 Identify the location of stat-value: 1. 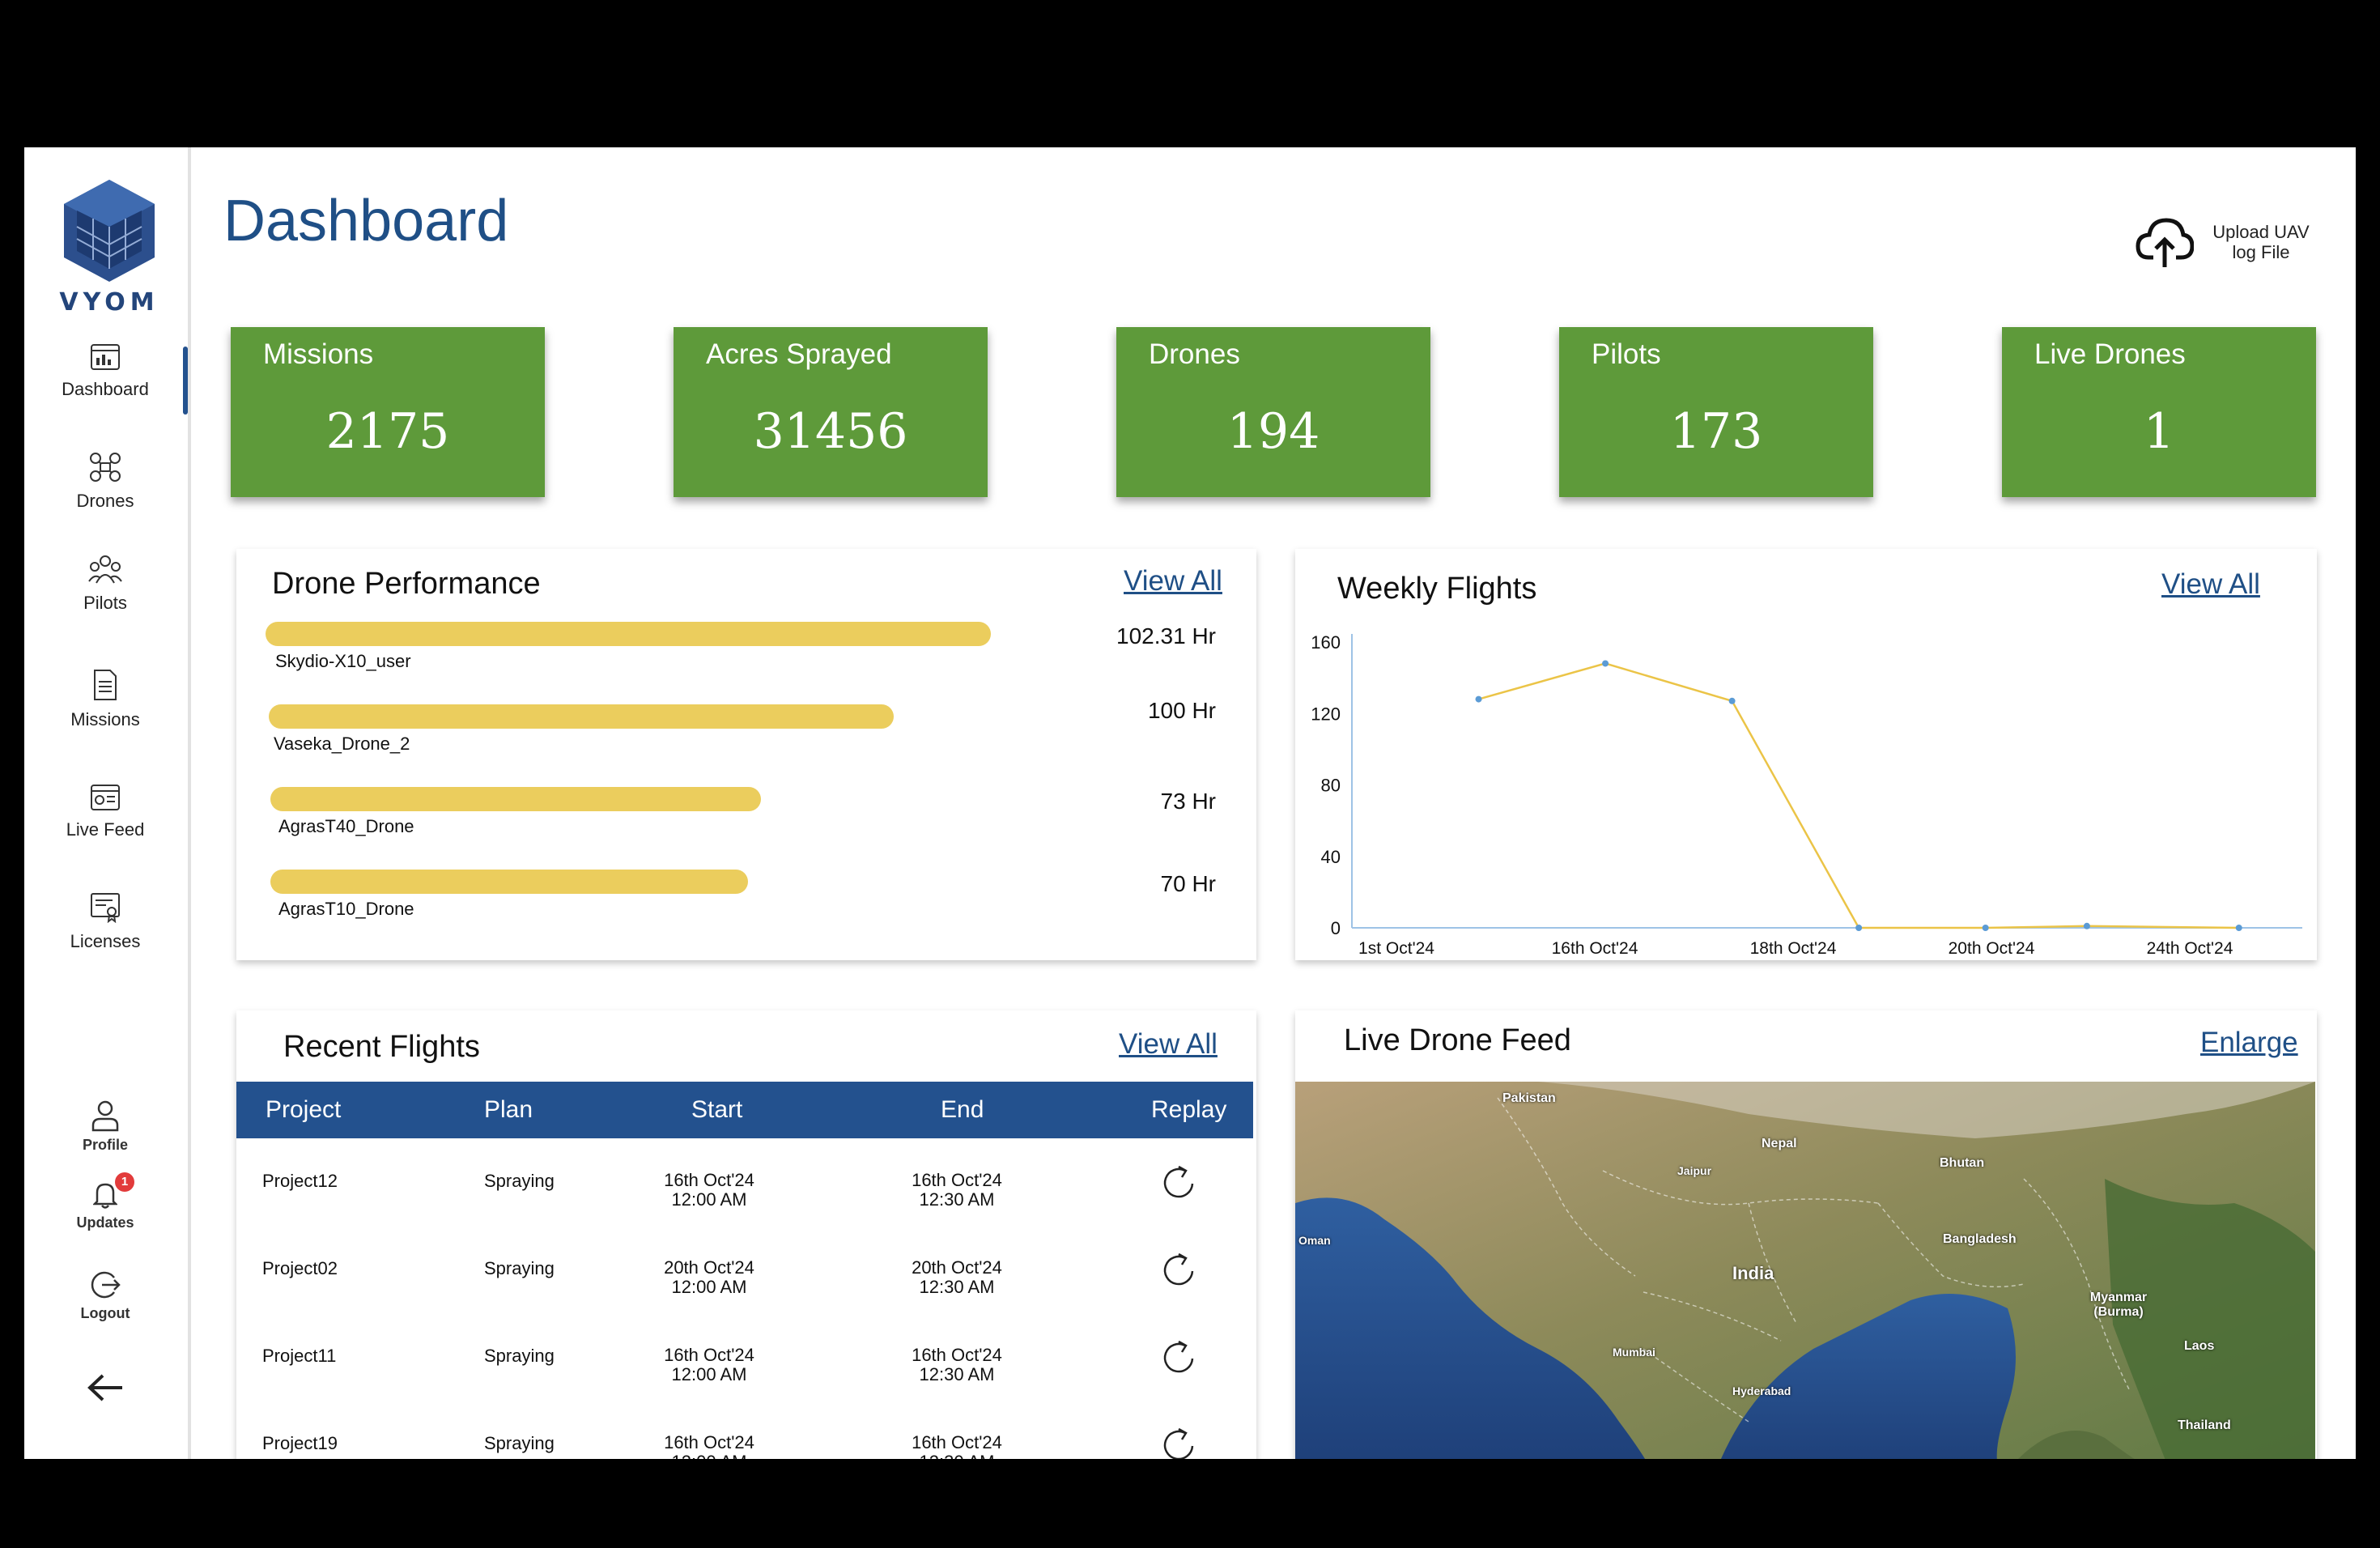
(2159, 431).